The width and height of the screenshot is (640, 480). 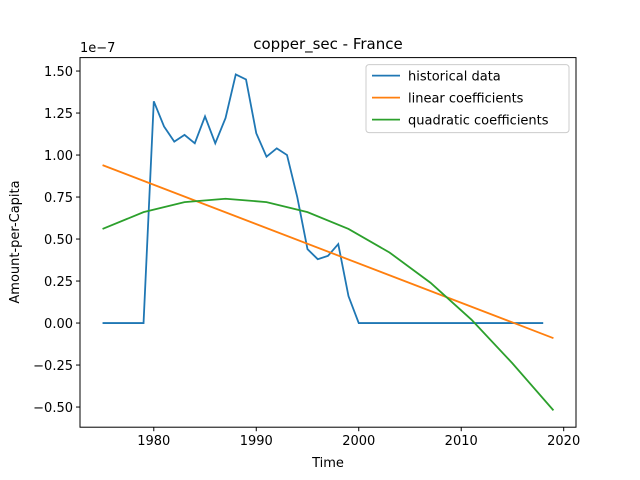 I want to click on y-tick-label: 0.00, so click(x=58, y=324).